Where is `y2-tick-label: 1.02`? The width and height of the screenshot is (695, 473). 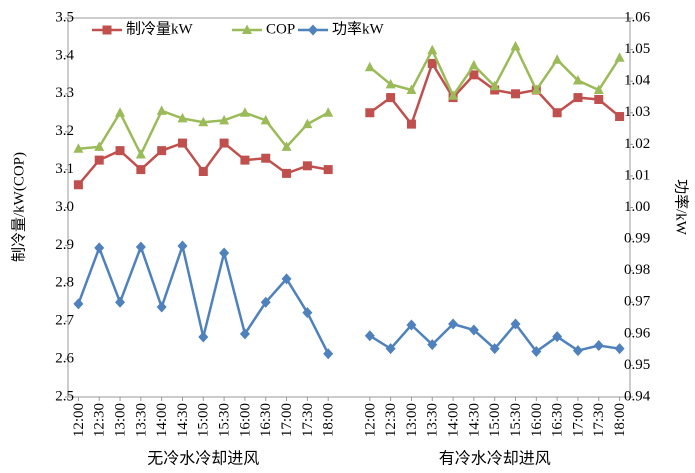 y2-tick-label: 1.02 is located at coordinates (637, 144).